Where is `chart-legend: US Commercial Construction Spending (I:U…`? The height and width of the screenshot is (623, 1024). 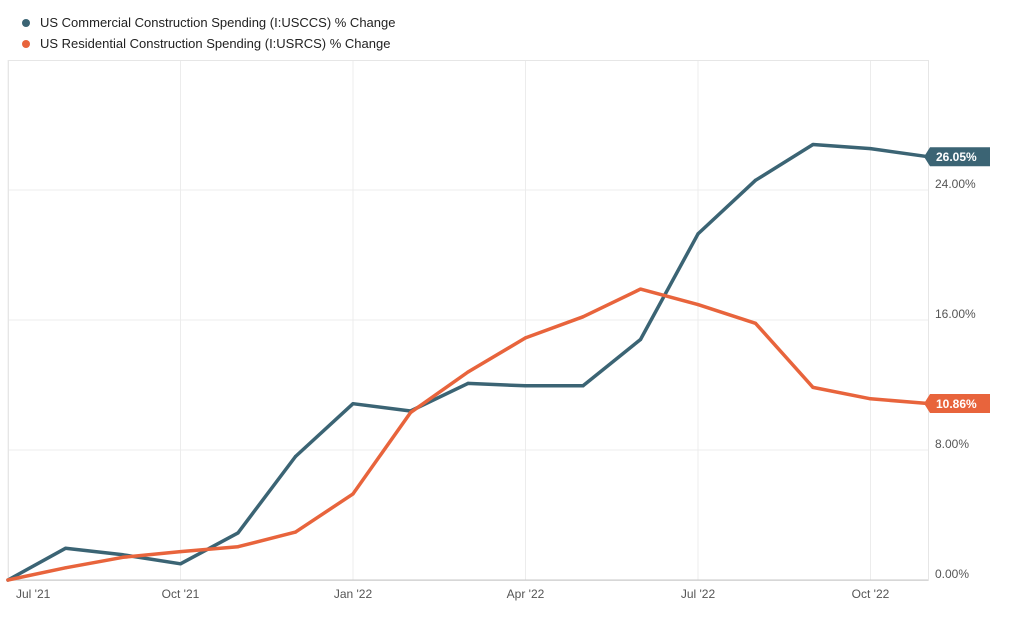 chart-legend: US Commercial Construction Spending (I:U… is located at coordinates (208, 33).